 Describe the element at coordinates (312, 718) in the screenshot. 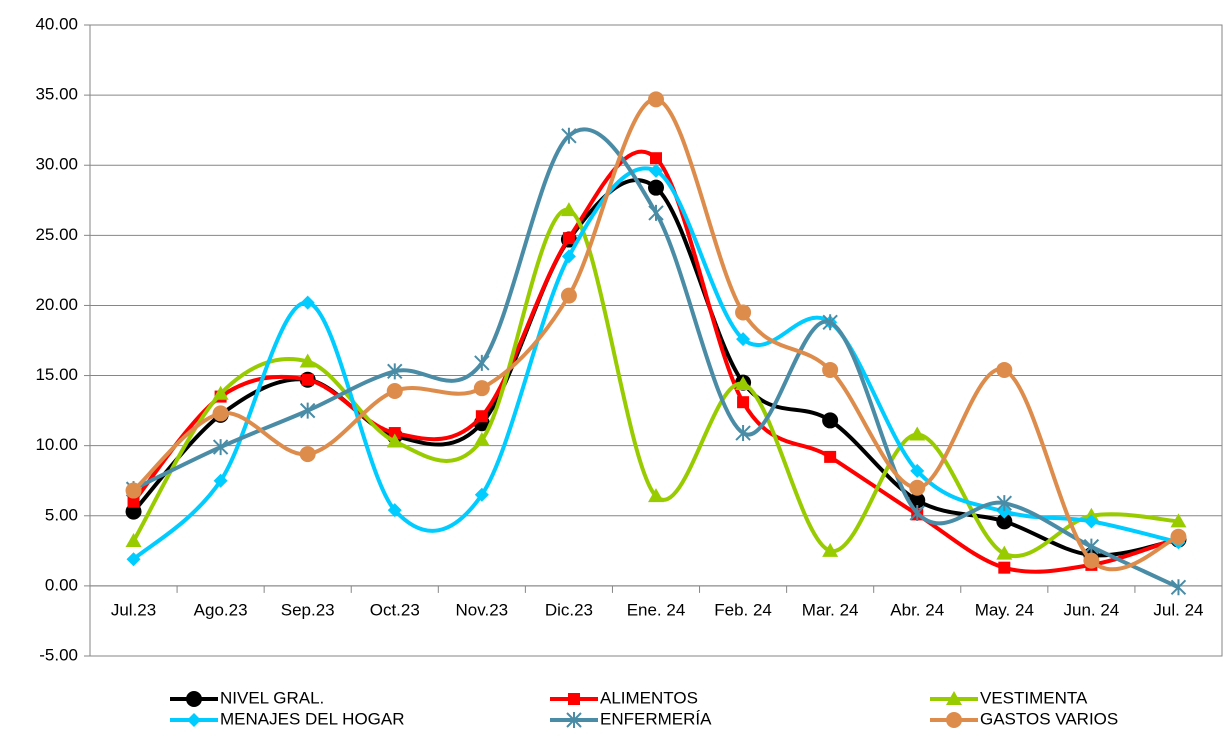

I see `legend-label: MENAJES DEL HOGAR` at that location.